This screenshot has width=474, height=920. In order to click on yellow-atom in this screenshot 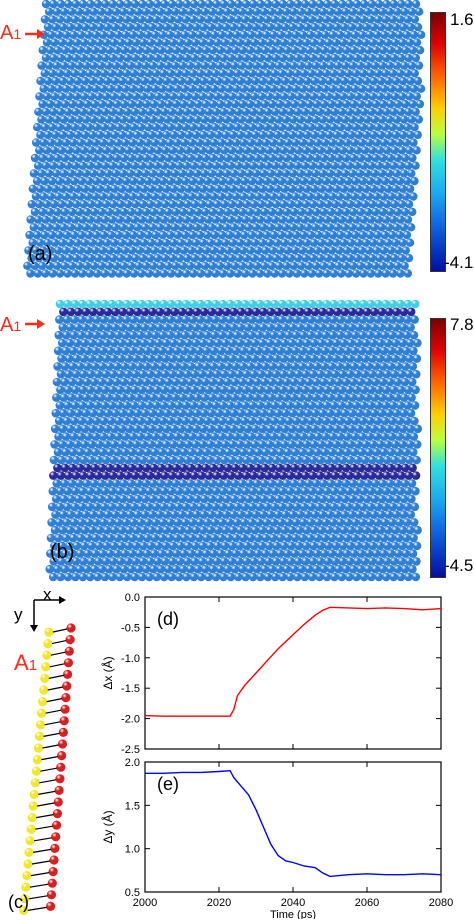, I will do `click(29, 852)`.